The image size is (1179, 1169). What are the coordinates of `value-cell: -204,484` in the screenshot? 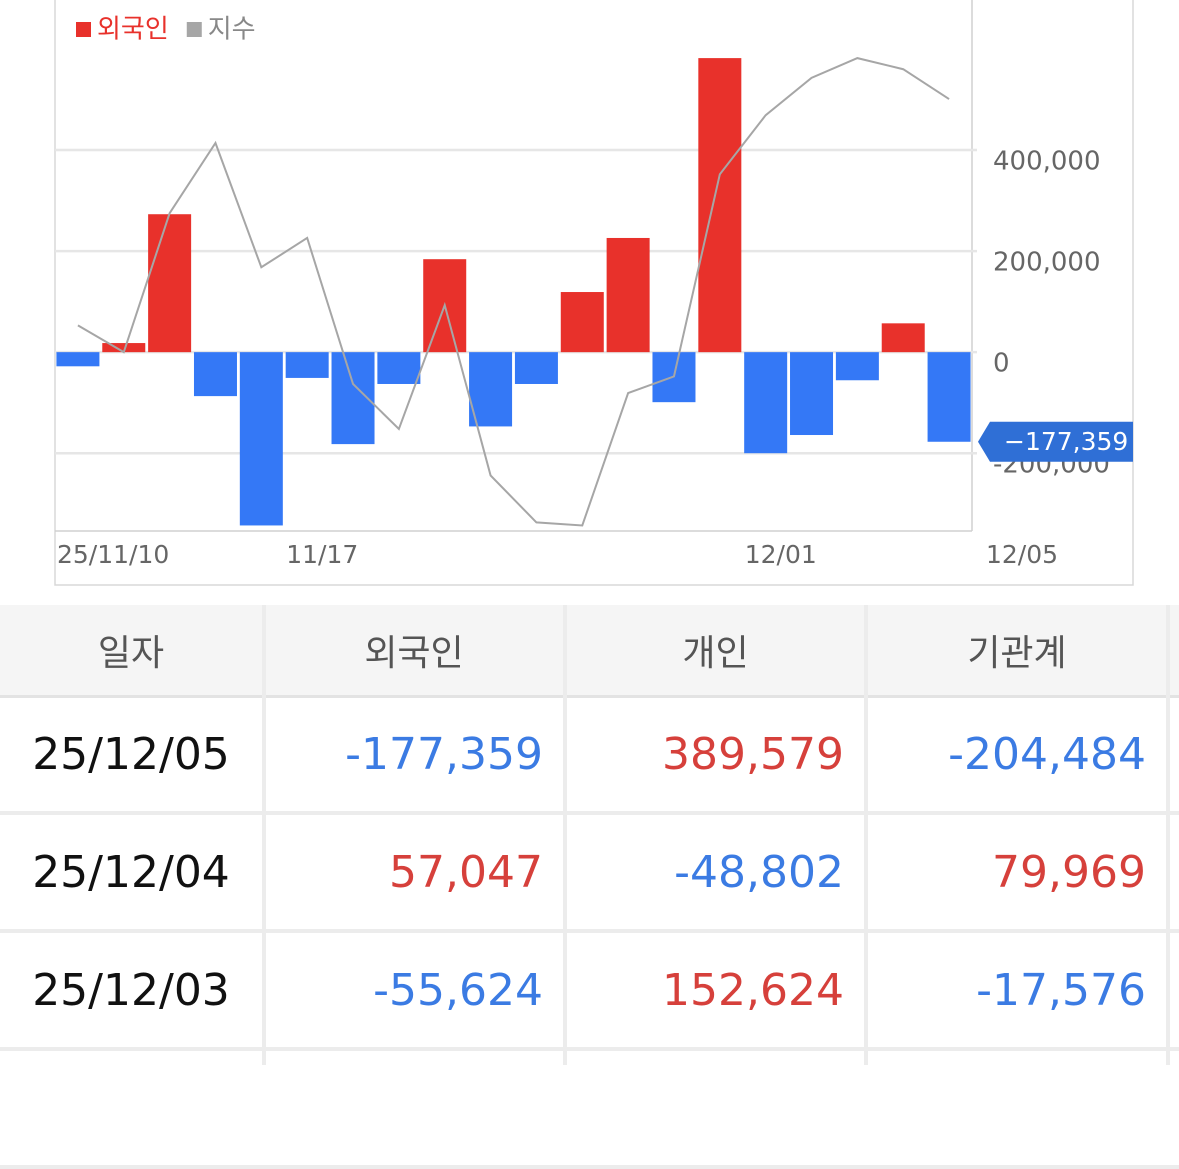 It's located at (1047, 754).